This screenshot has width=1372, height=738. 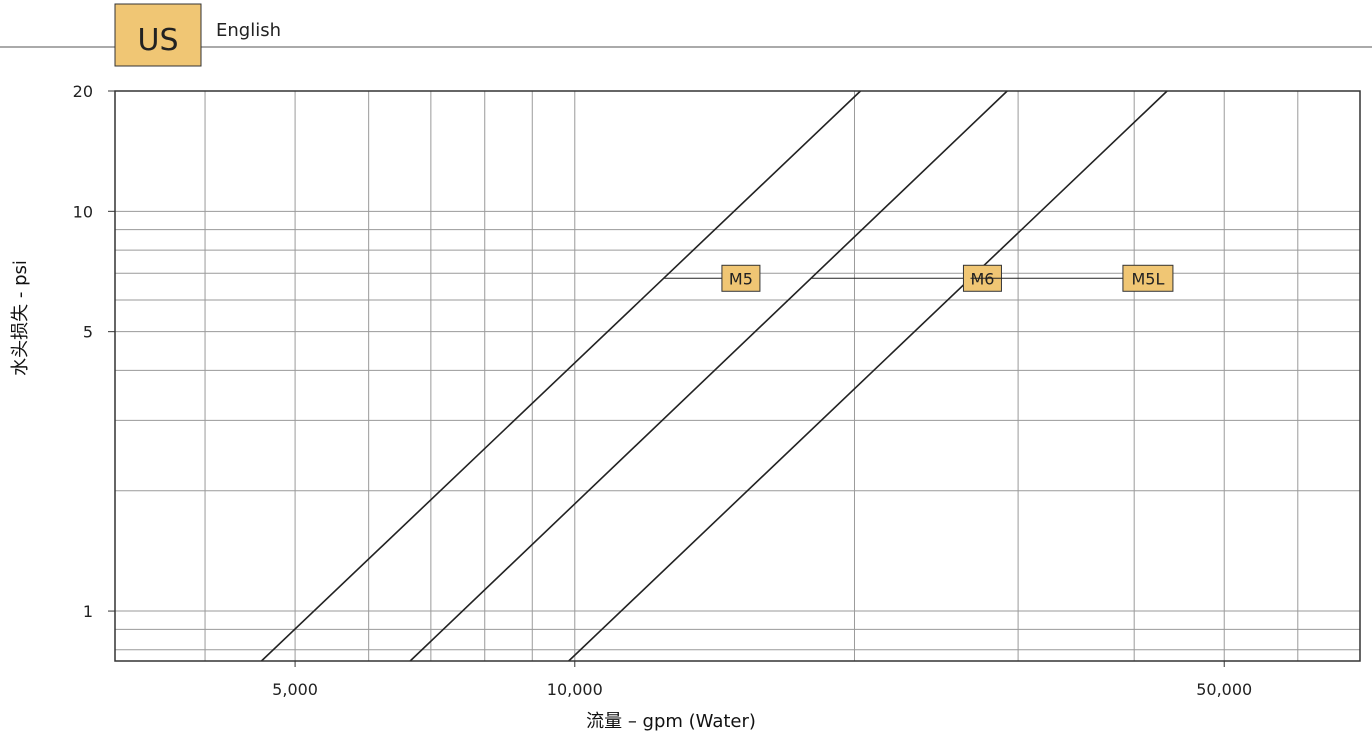 What do you see at coordinates (20, 318) in the screenshot?
I see `y-axis-title: 水头损失 - psi` at bounding box center [20, 318].